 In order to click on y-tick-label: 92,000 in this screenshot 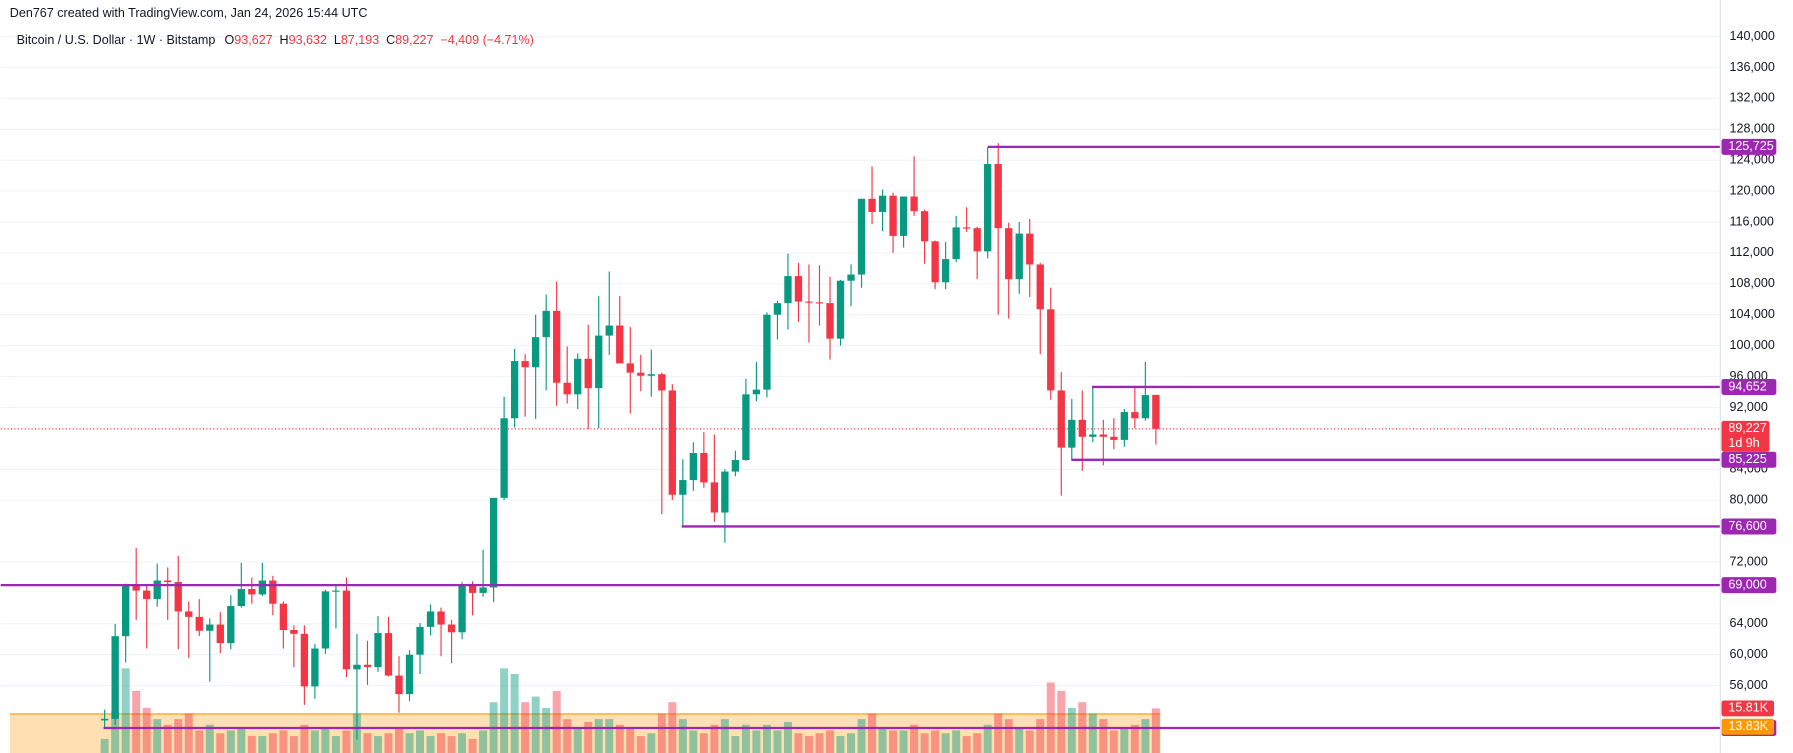, I will do `click(1748, 407)`.